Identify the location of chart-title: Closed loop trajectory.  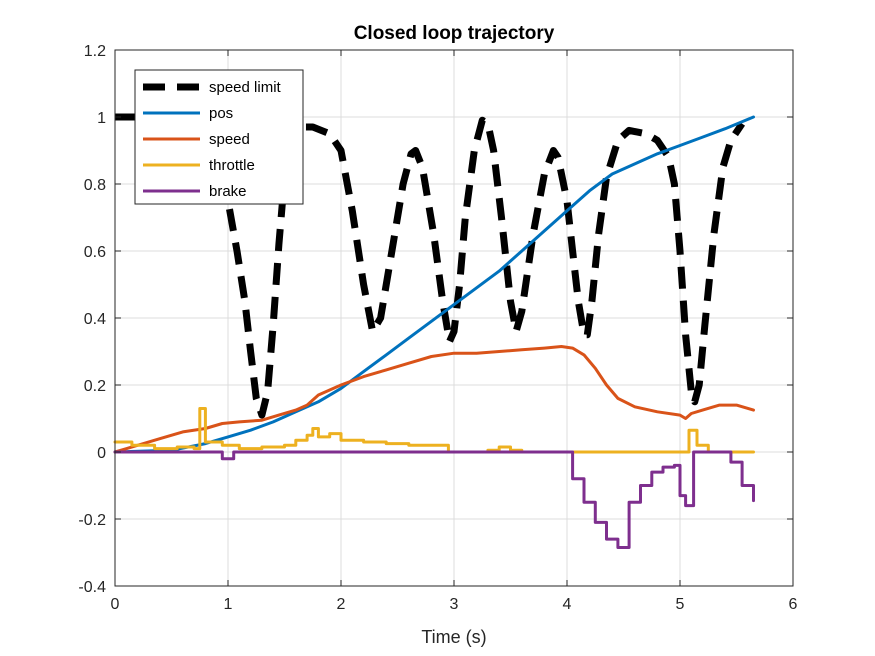
(454, 33).